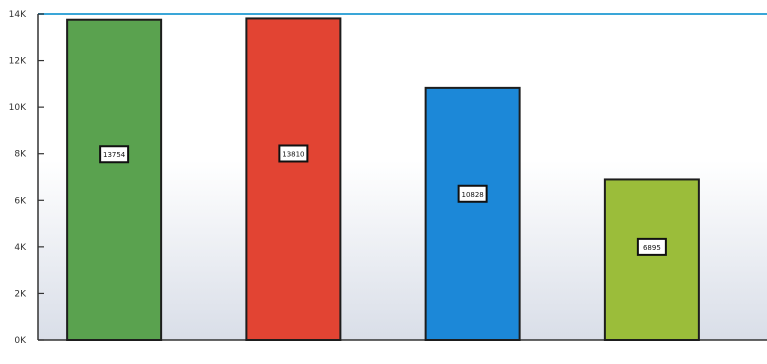  Describe the element at coordinates (26, 178) in the screenshot. I see `y-axis-ticks: 0K 2K 4K 6K 8K 10K 12K 14K` at that location.